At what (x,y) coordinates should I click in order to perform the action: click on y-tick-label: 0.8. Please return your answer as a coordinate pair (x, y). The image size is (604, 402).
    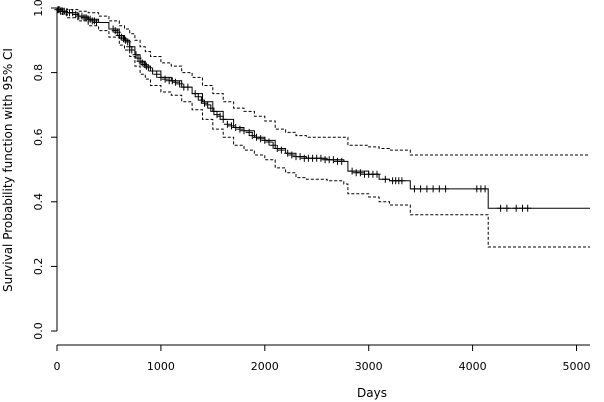
    Looking at the image, I should click on (38, 73).